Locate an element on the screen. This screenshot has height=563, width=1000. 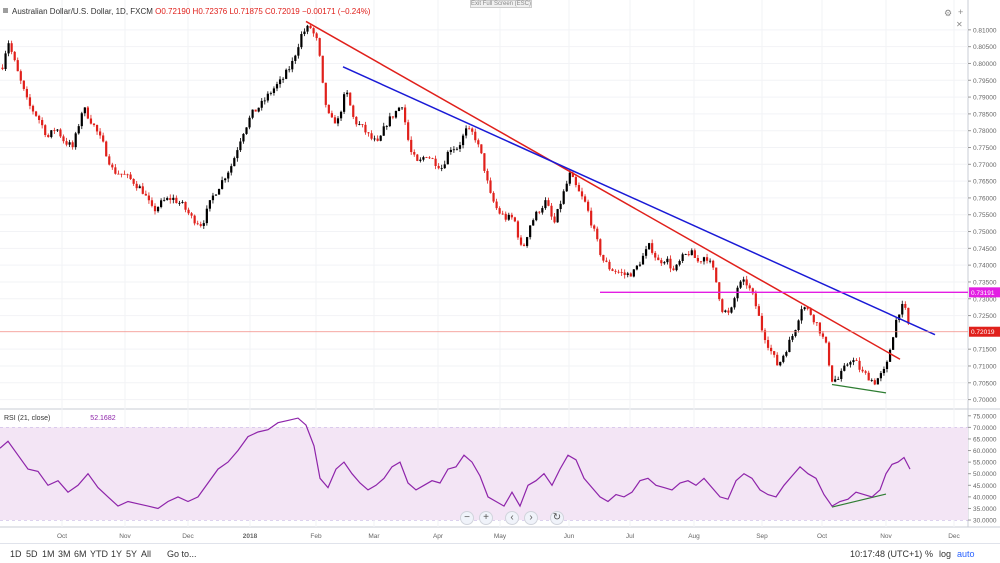
range-1d: 1D is located at coordinates (16, 554).